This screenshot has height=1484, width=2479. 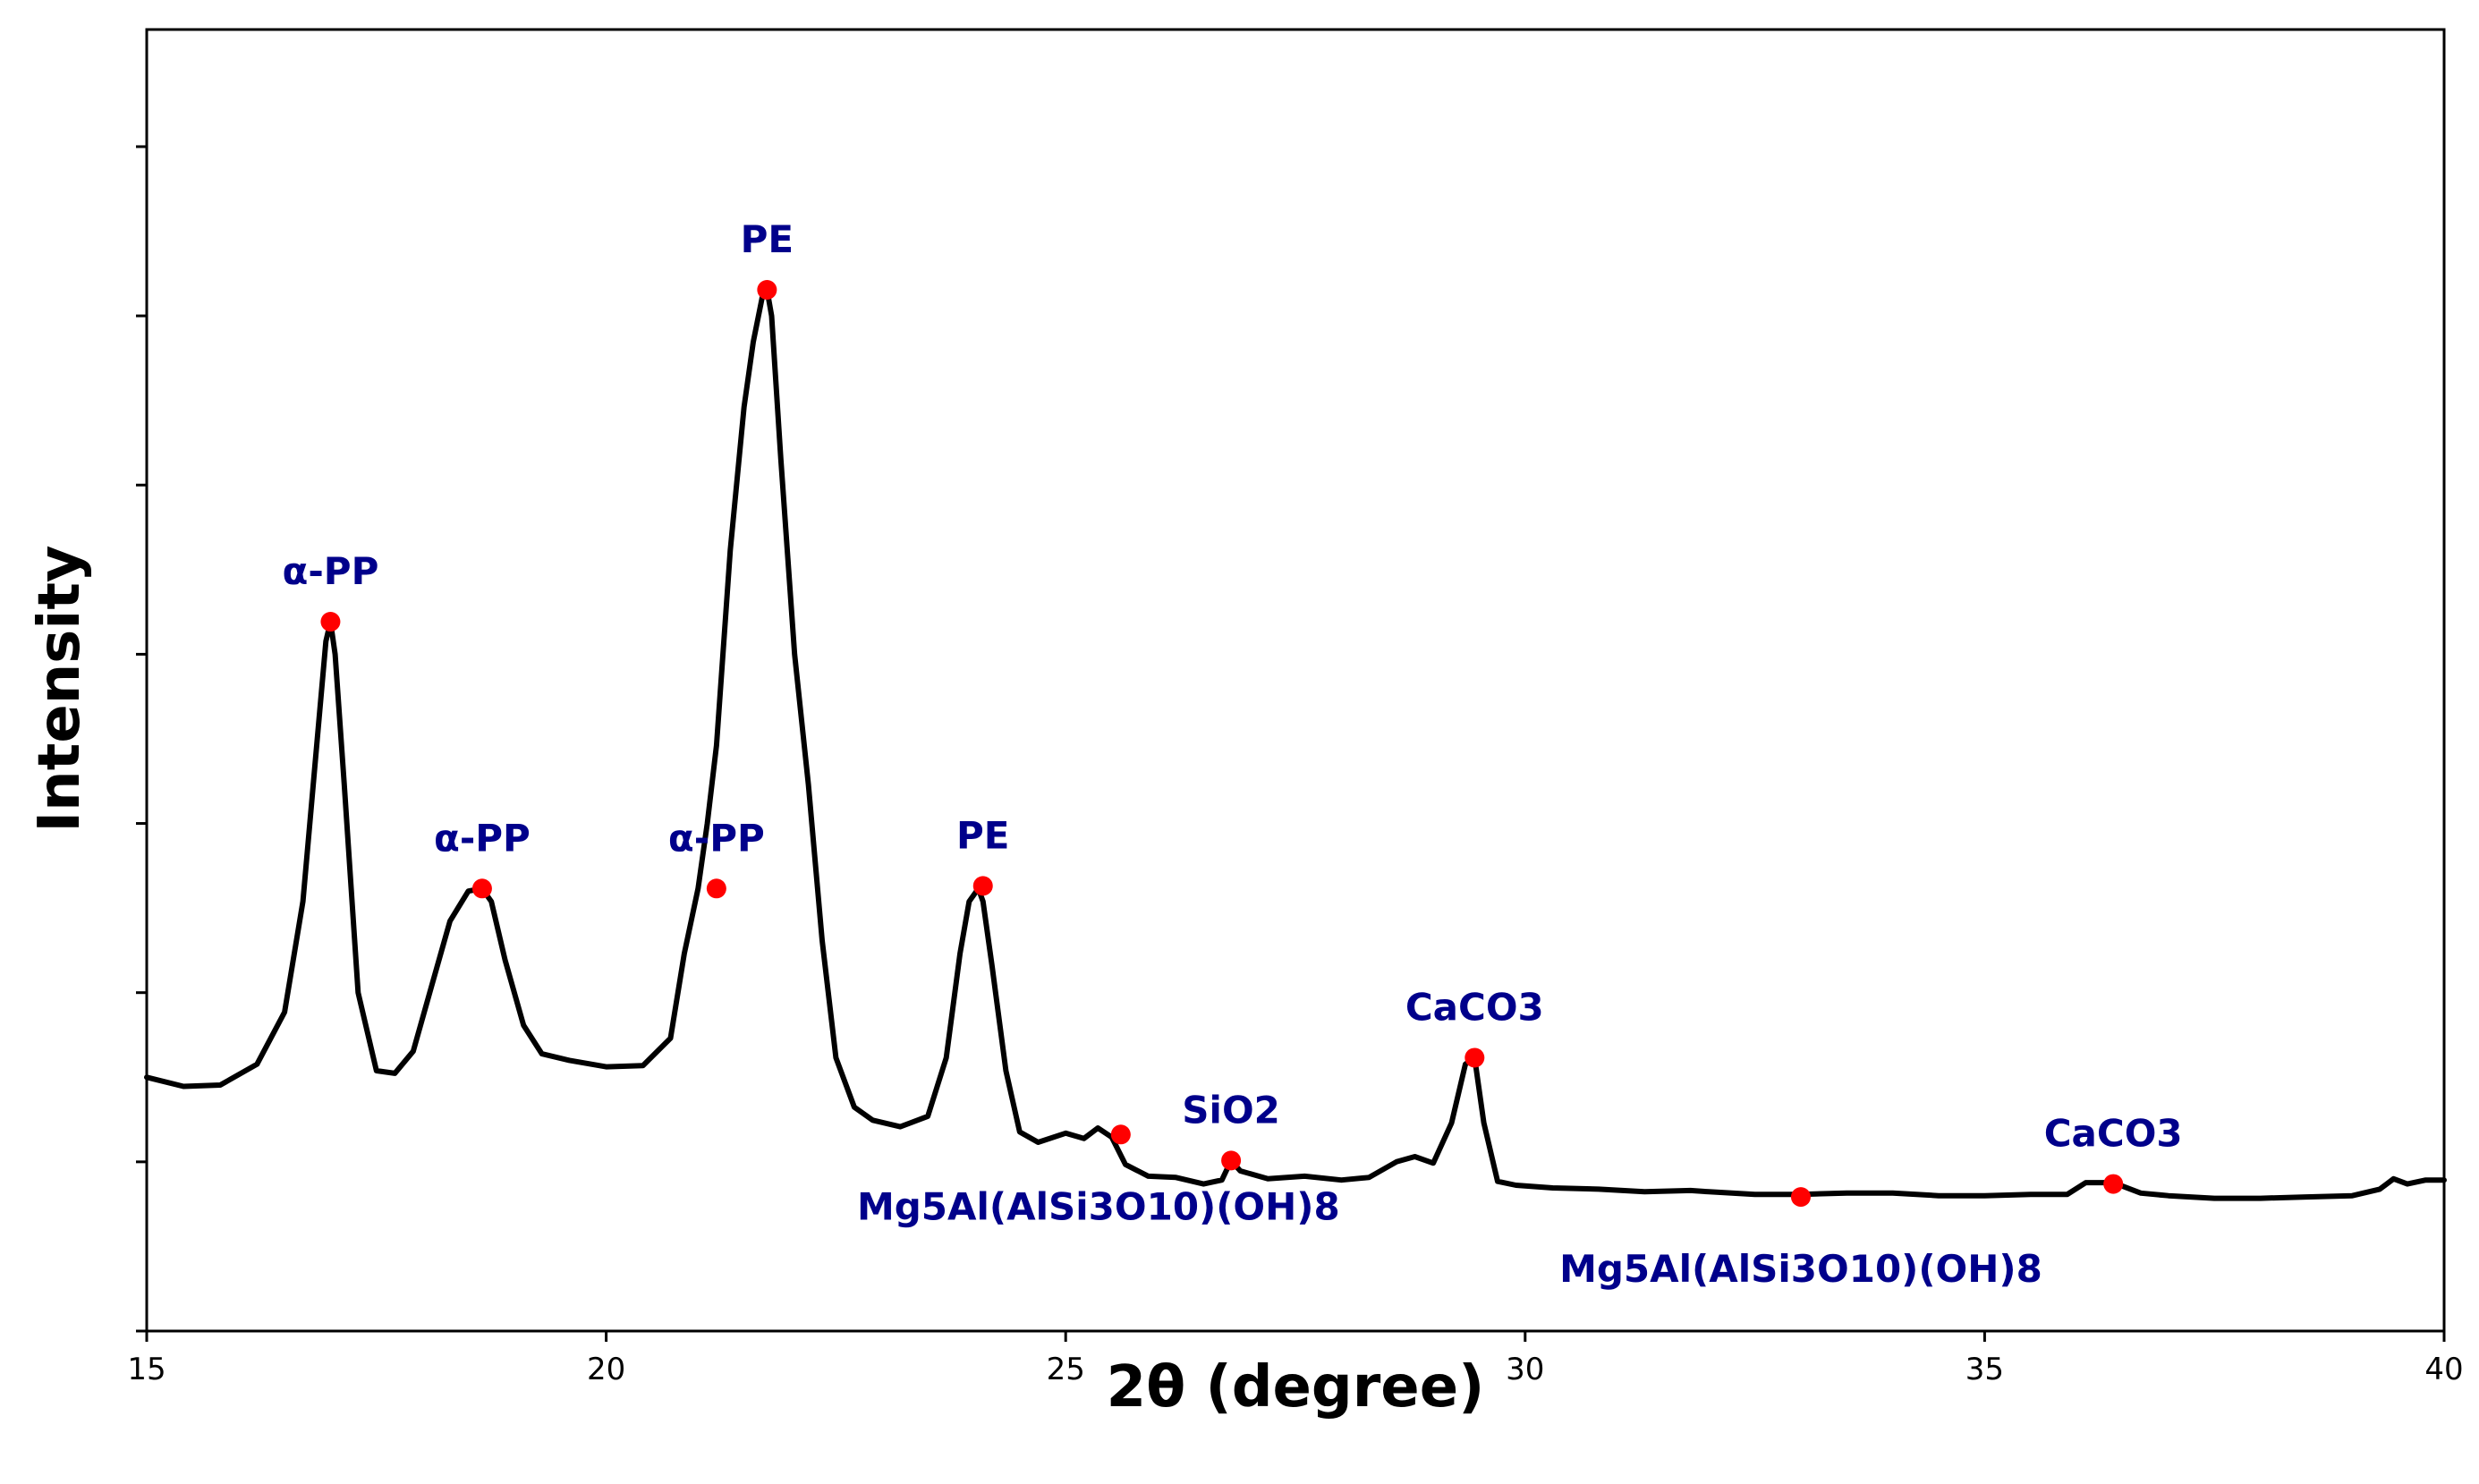 I want to click on x-axis-tick-labels: 15 20 25 30 35 40, so click(x=1295, y=1369).